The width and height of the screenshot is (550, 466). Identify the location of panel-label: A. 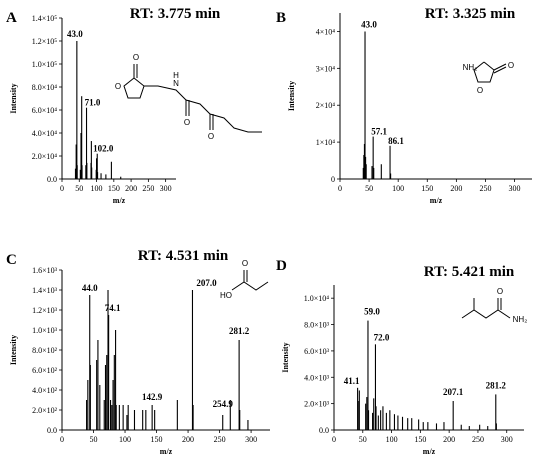
(11, 18).